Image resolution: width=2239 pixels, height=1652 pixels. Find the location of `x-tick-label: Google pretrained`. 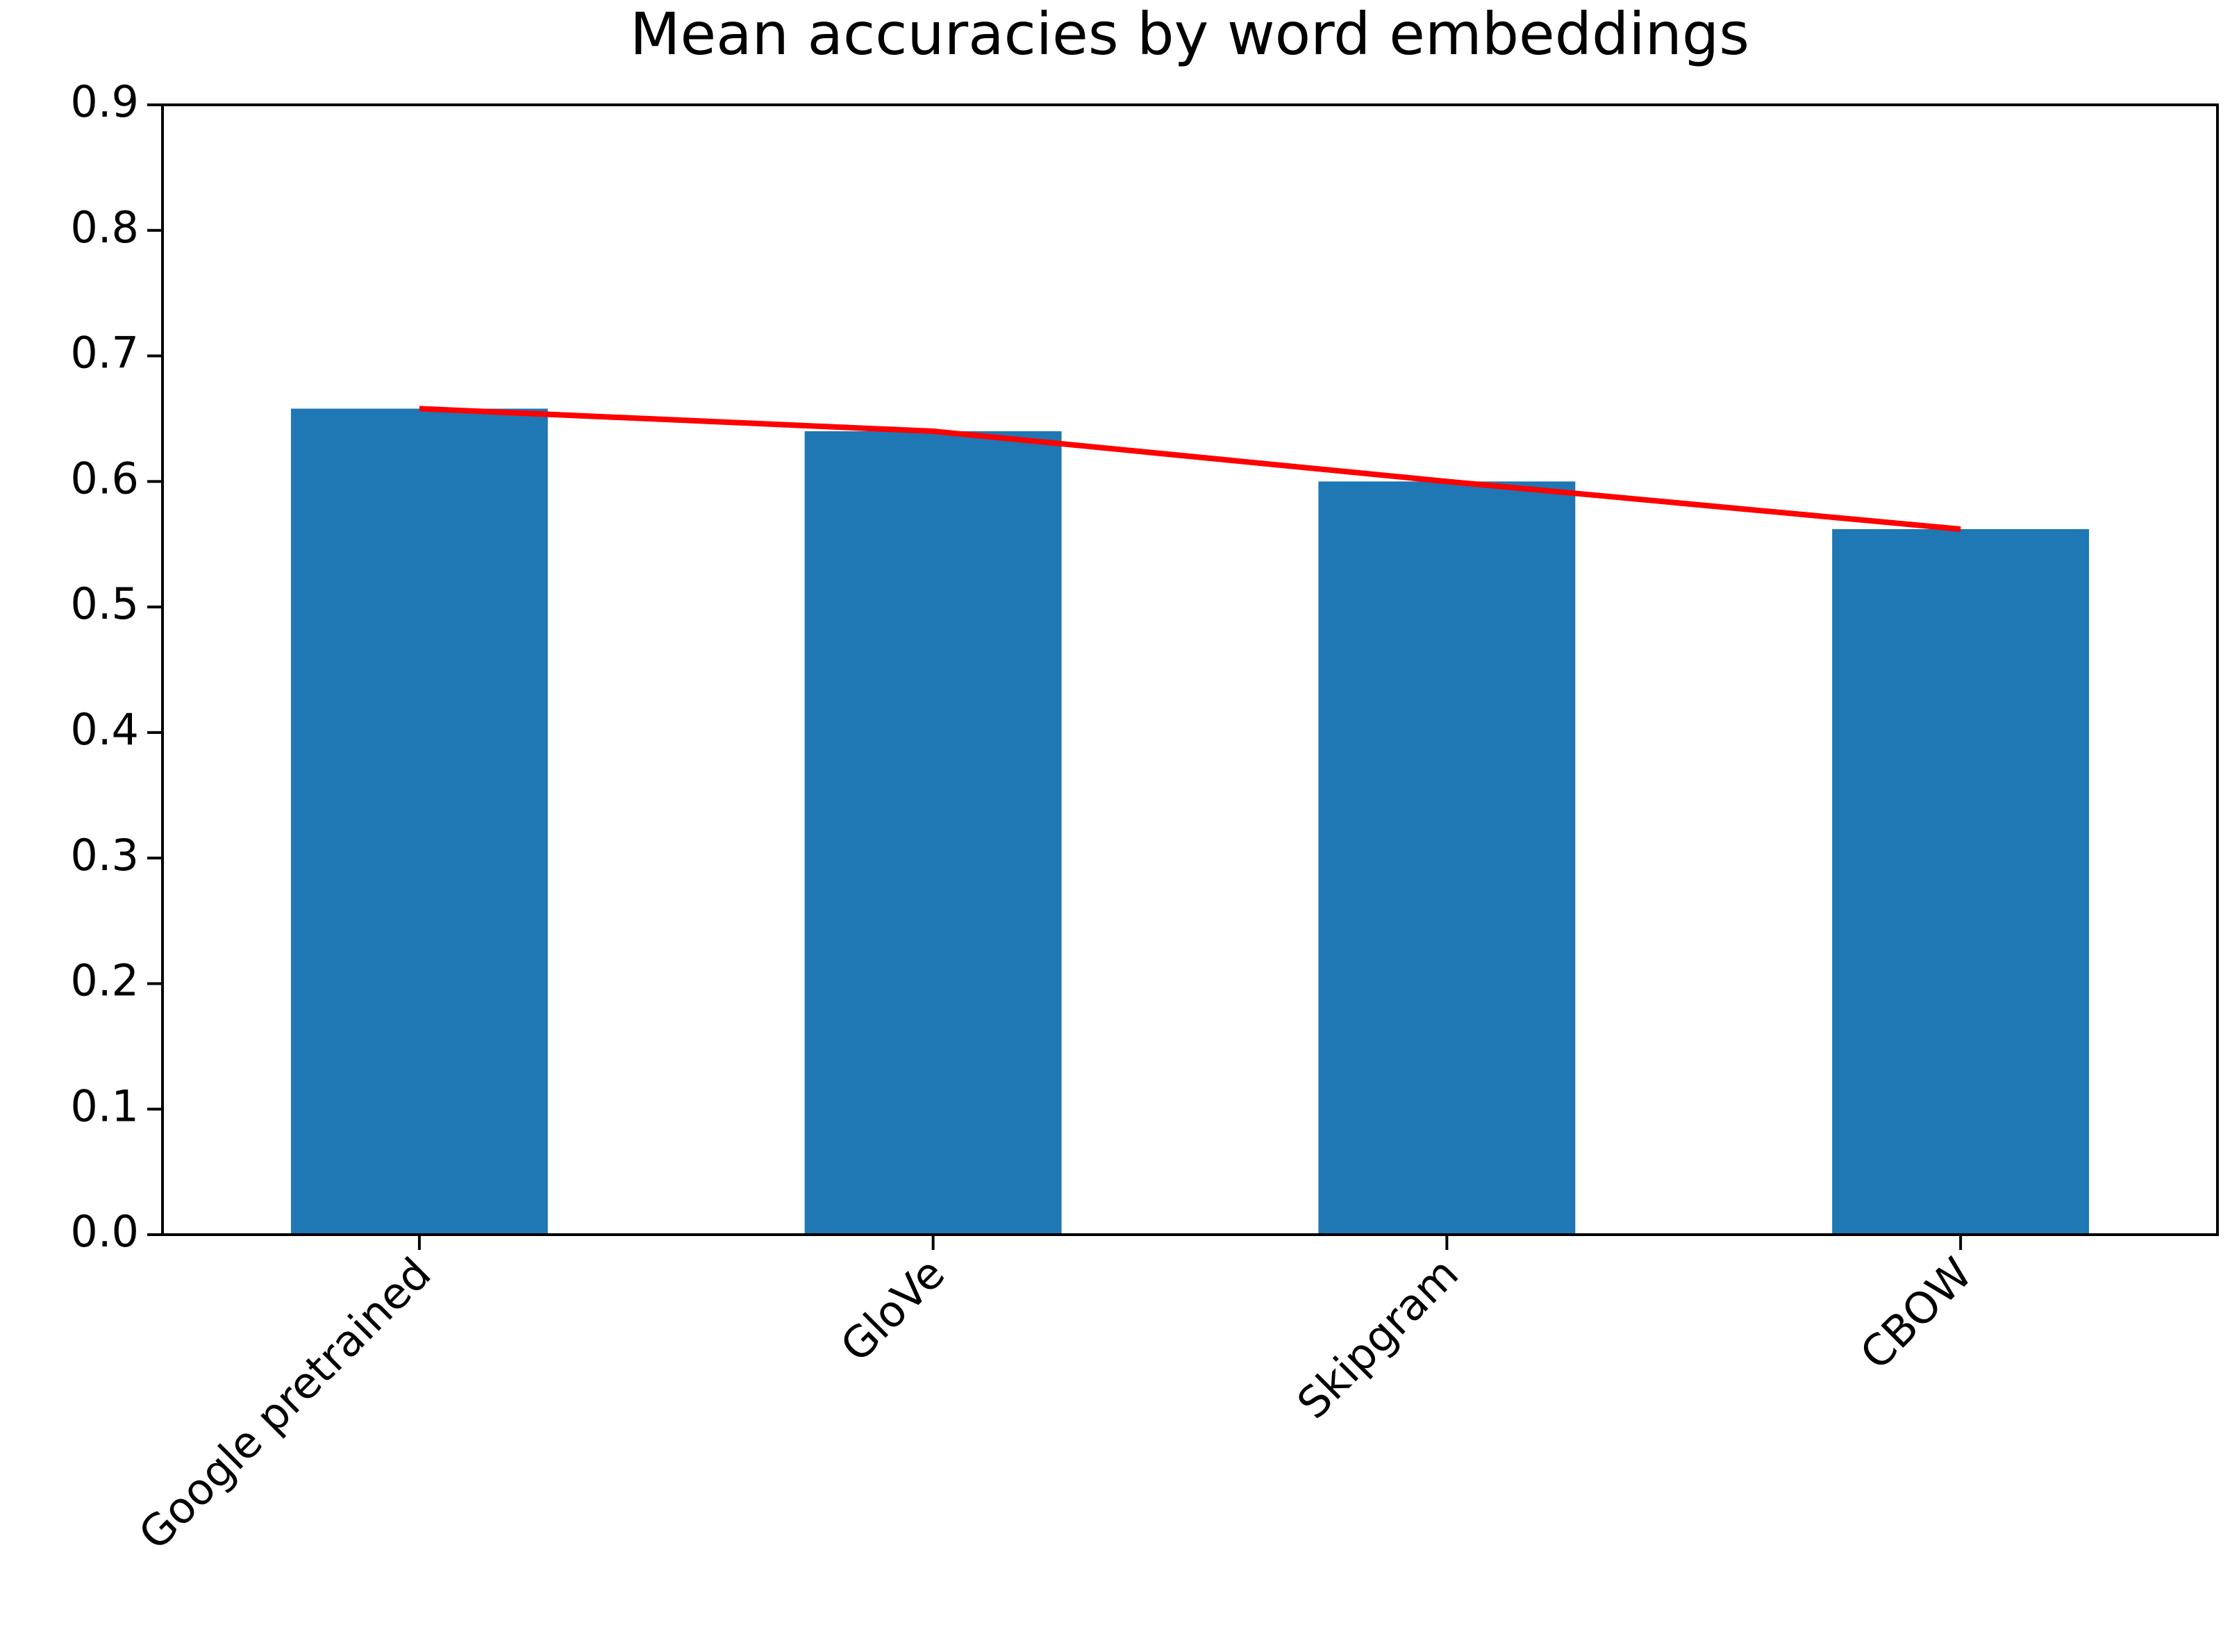

x-tick-label: Google pretrained is located at coordinates (285, 1404).